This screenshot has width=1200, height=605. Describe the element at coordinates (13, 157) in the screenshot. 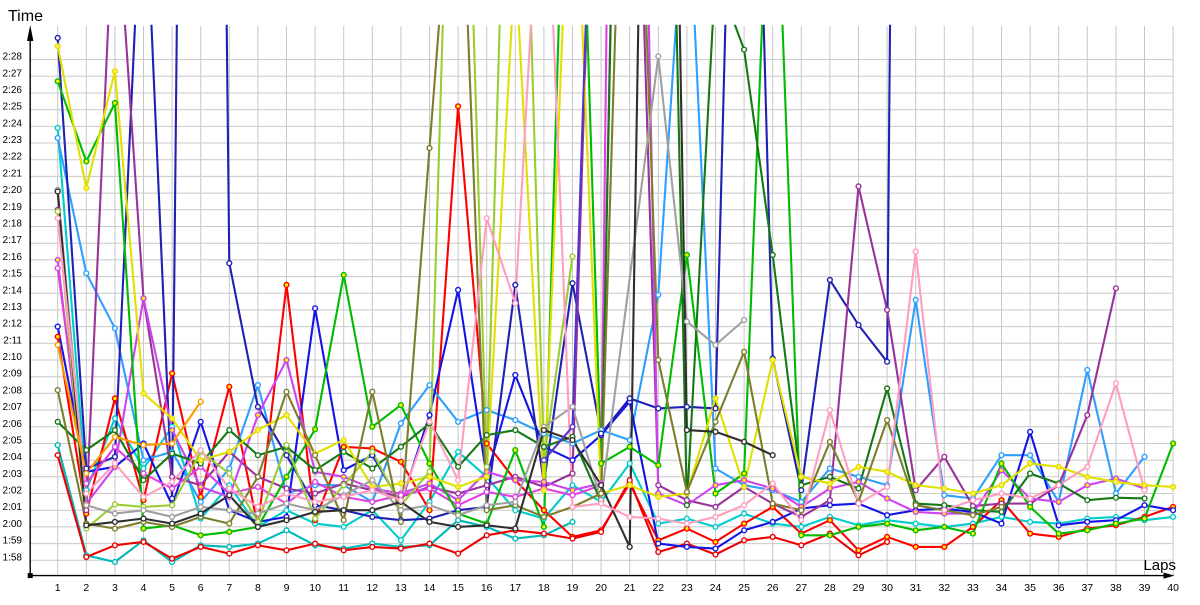

I see `svg-text: 2:22` at that location.